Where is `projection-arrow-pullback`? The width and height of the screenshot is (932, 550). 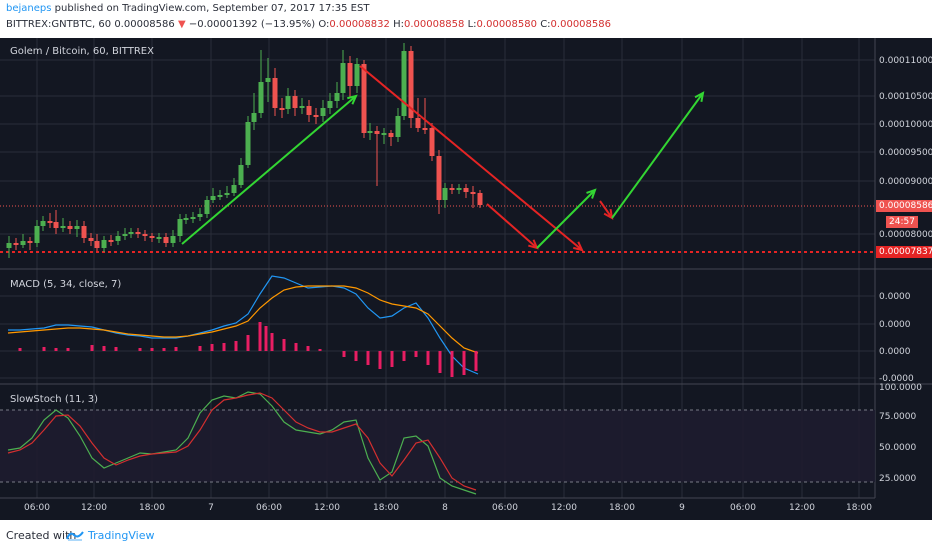
projection-arrow-pullback is located at coordinates (606, 209).